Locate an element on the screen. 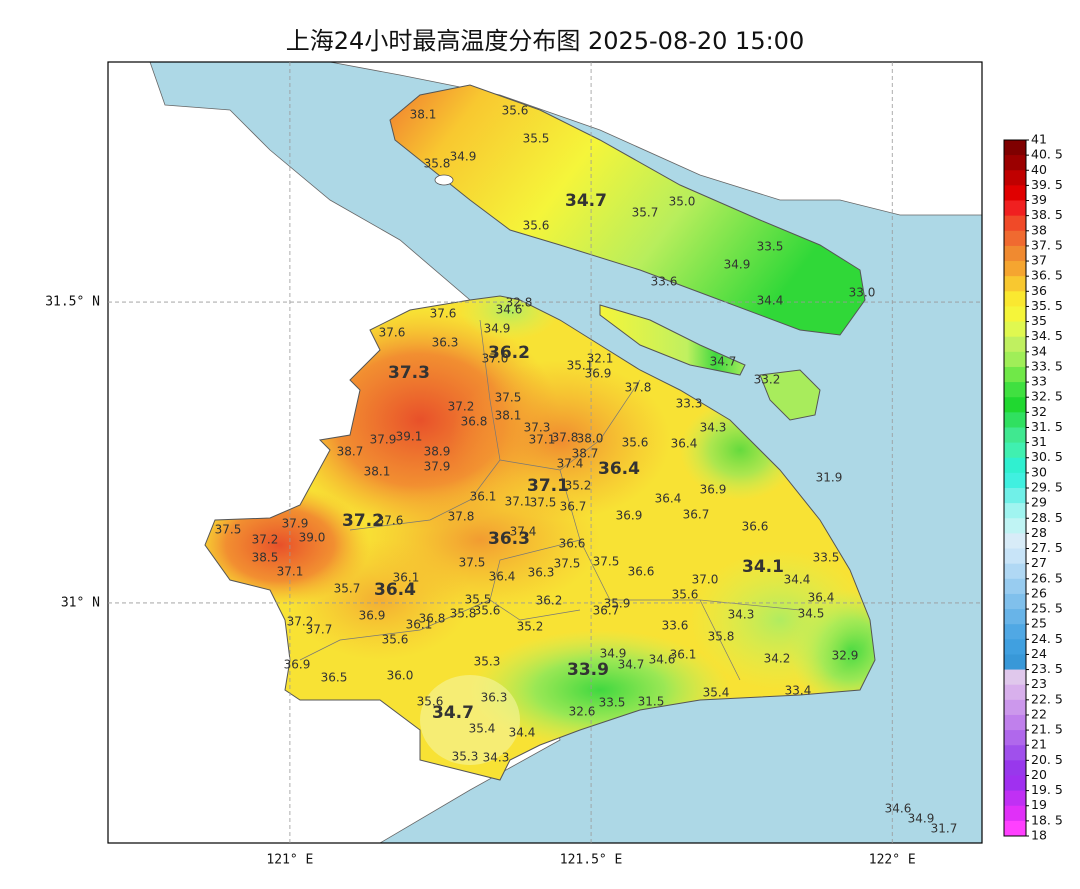 This screenshot has height=889, width=1080. colorbar-label: 40. 5 is located at coordinates (1047, 154).